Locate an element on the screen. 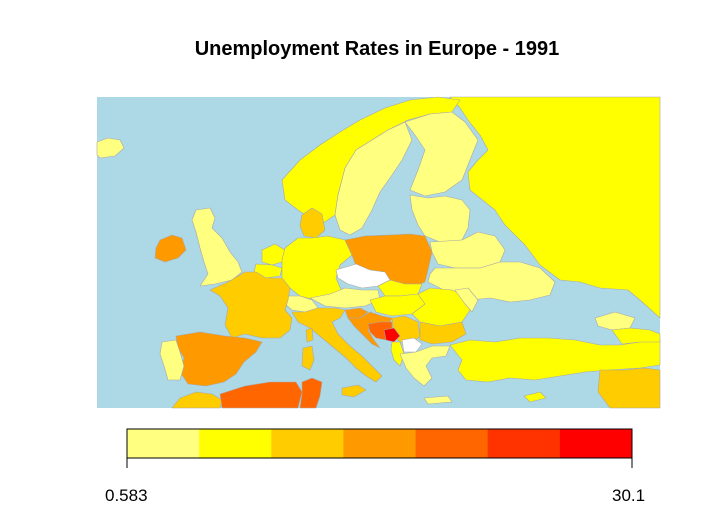  country-greece is located at coordinates (425, 366).